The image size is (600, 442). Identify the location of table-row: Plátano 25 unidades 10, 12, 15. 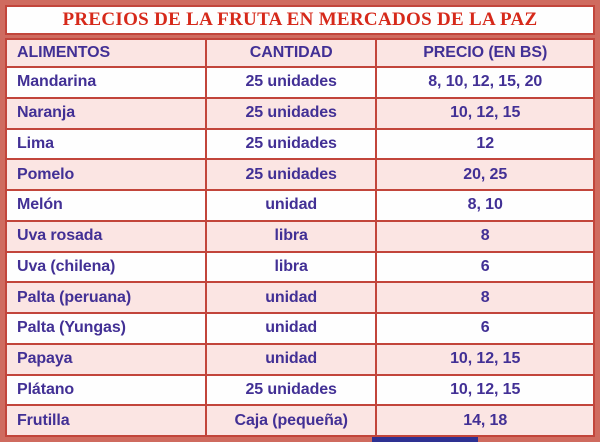
(300, 390).